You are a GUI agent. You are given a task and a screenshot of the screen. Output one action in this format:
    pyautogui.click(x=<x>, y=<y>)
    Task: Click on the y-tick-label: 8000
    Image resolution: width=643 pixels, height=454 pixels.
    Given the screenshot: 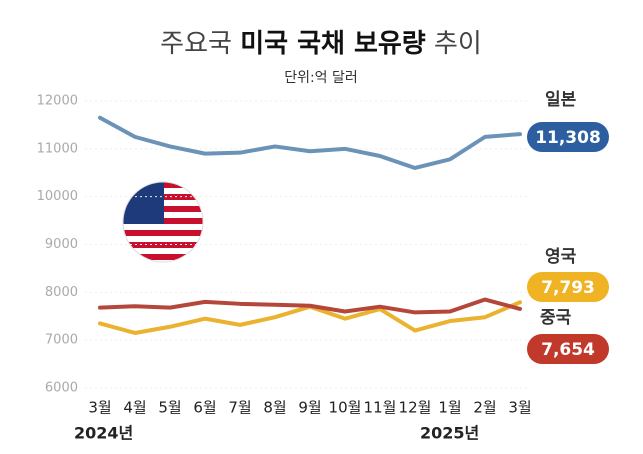 What is the action you would take?
    pyautogui.click(x=61, y=292)
    